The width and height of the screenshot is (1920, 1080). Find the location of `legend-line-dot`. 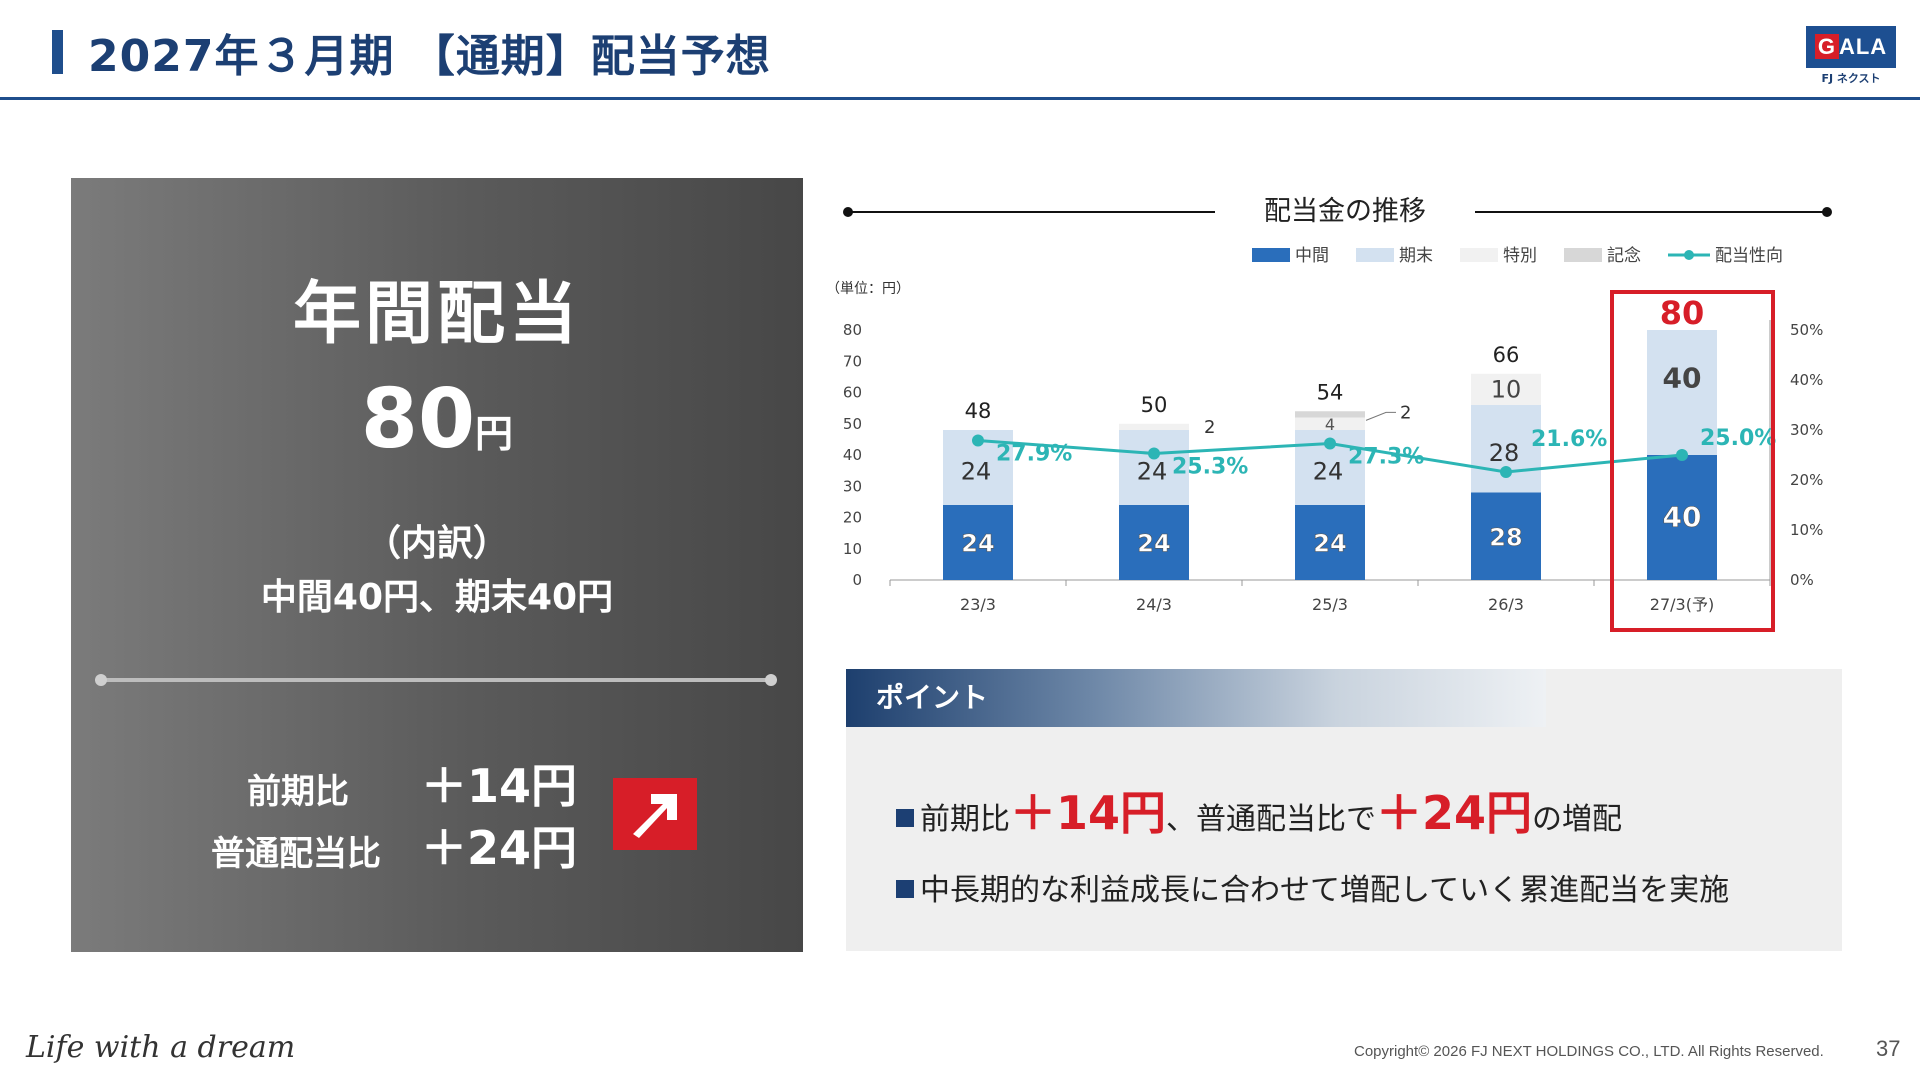

legend-line-dot is located at coordinates (1689, 255).